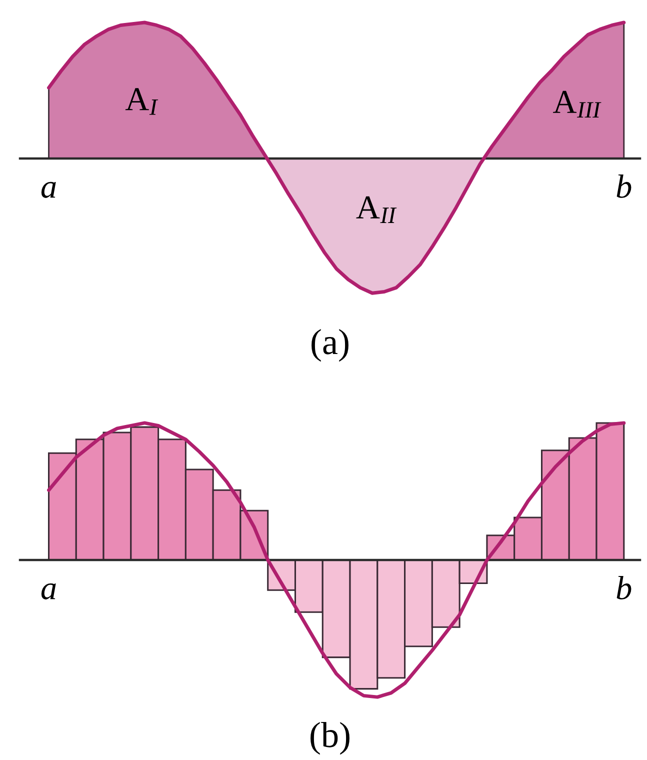 Image resolution: width=647 pixels, height=760 pixels. Describe the element at coordinates (330, 345) in the screenshot. I see `text: (a)` at that location.